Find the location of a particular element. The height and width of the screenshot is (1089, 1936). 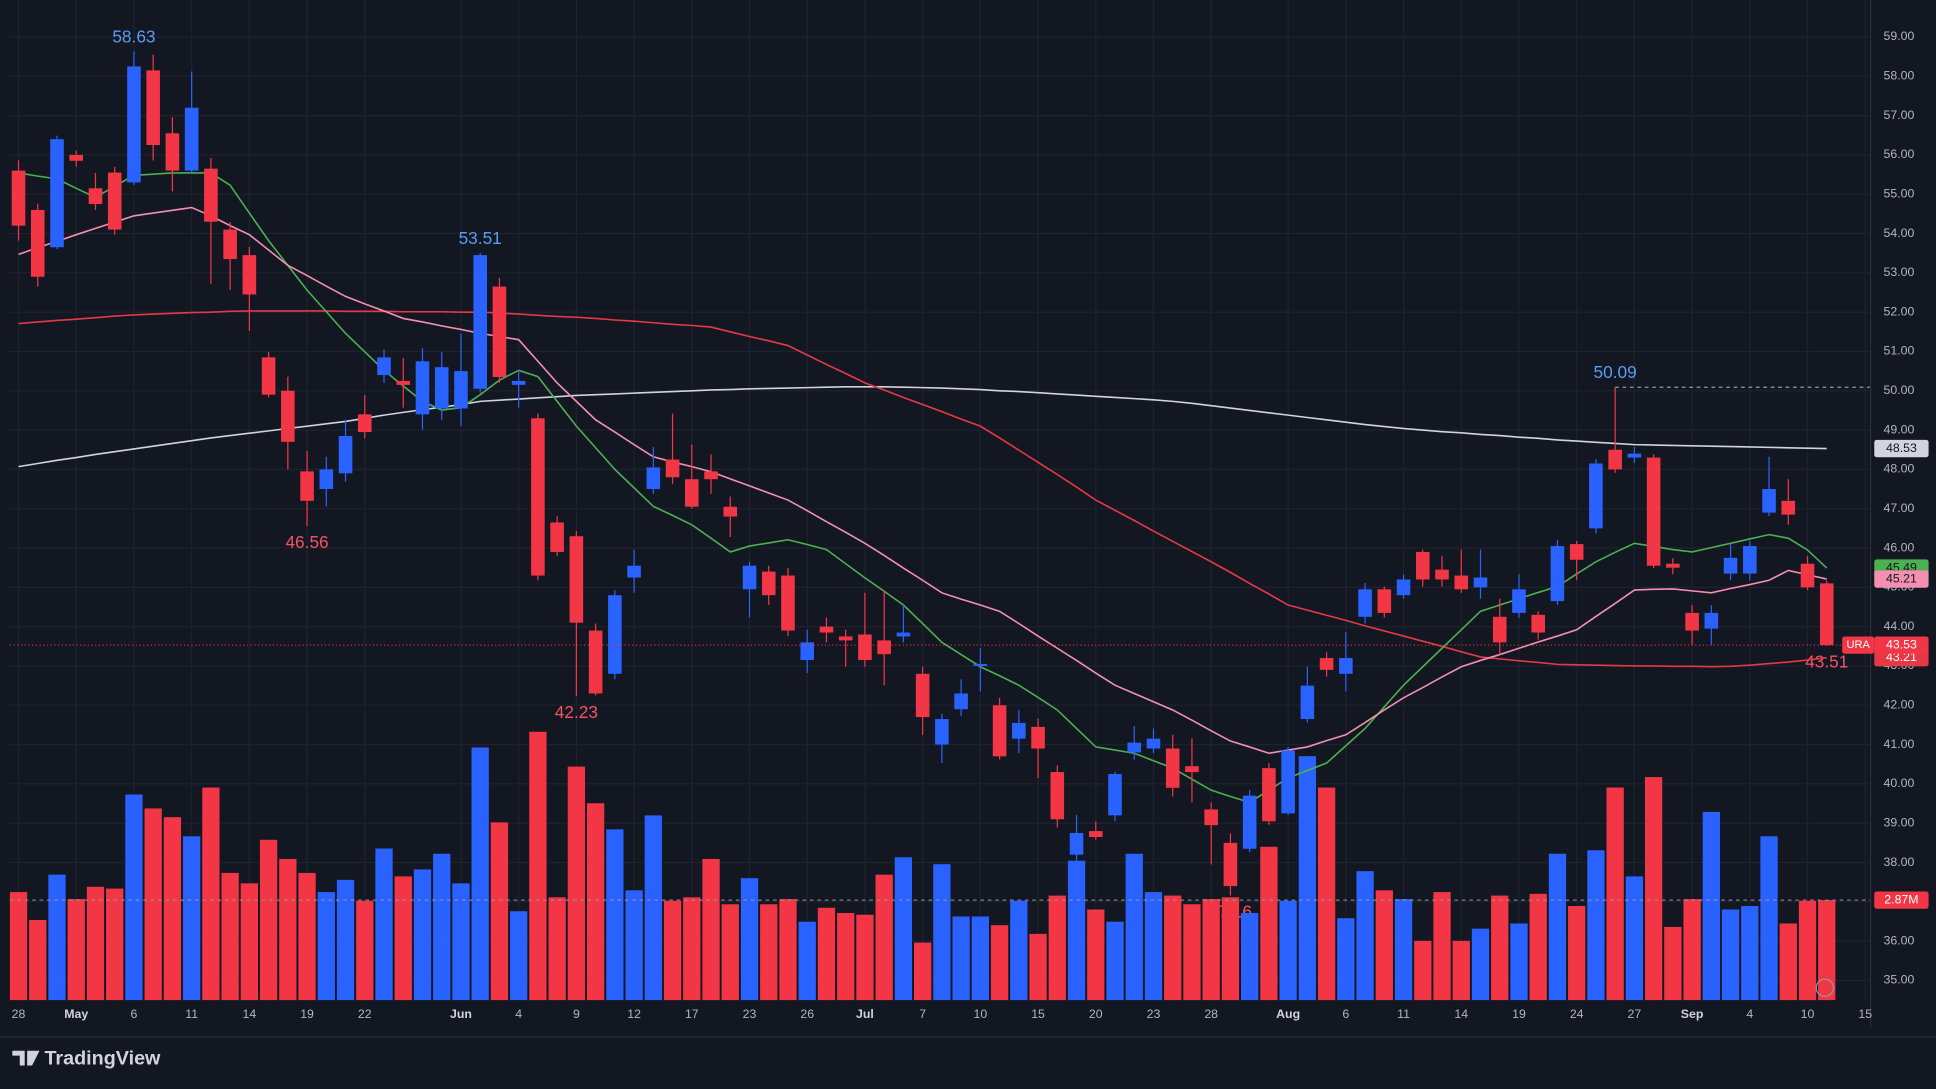

high-label: 58.63 is located at coordinates (133, 36).